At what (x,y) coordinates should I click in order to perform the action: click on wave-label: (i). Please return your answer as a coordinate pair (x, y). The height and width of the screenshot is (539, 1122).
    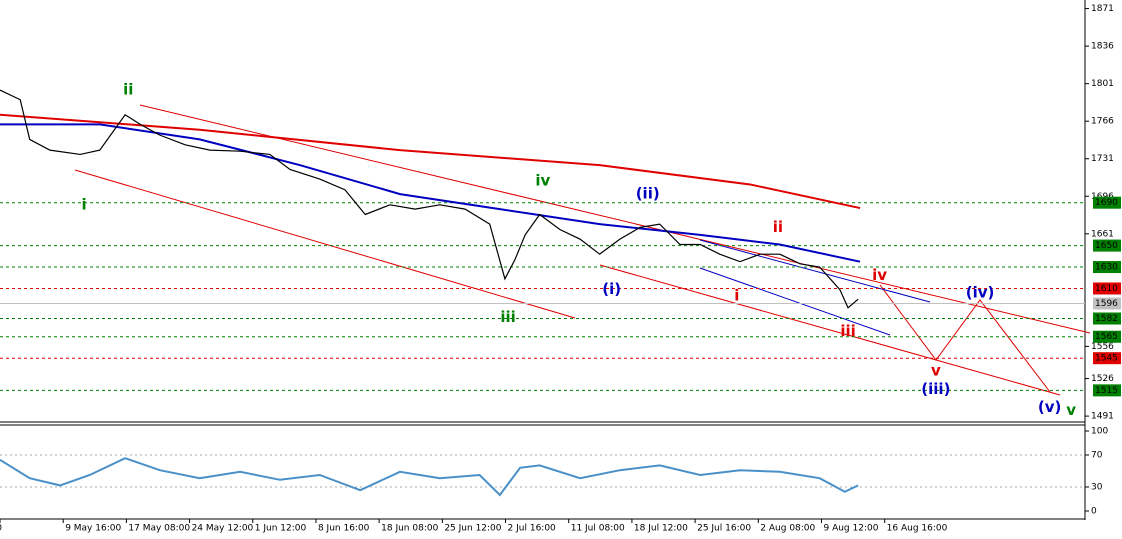
    Looking at the image, I should click on (611, 289).